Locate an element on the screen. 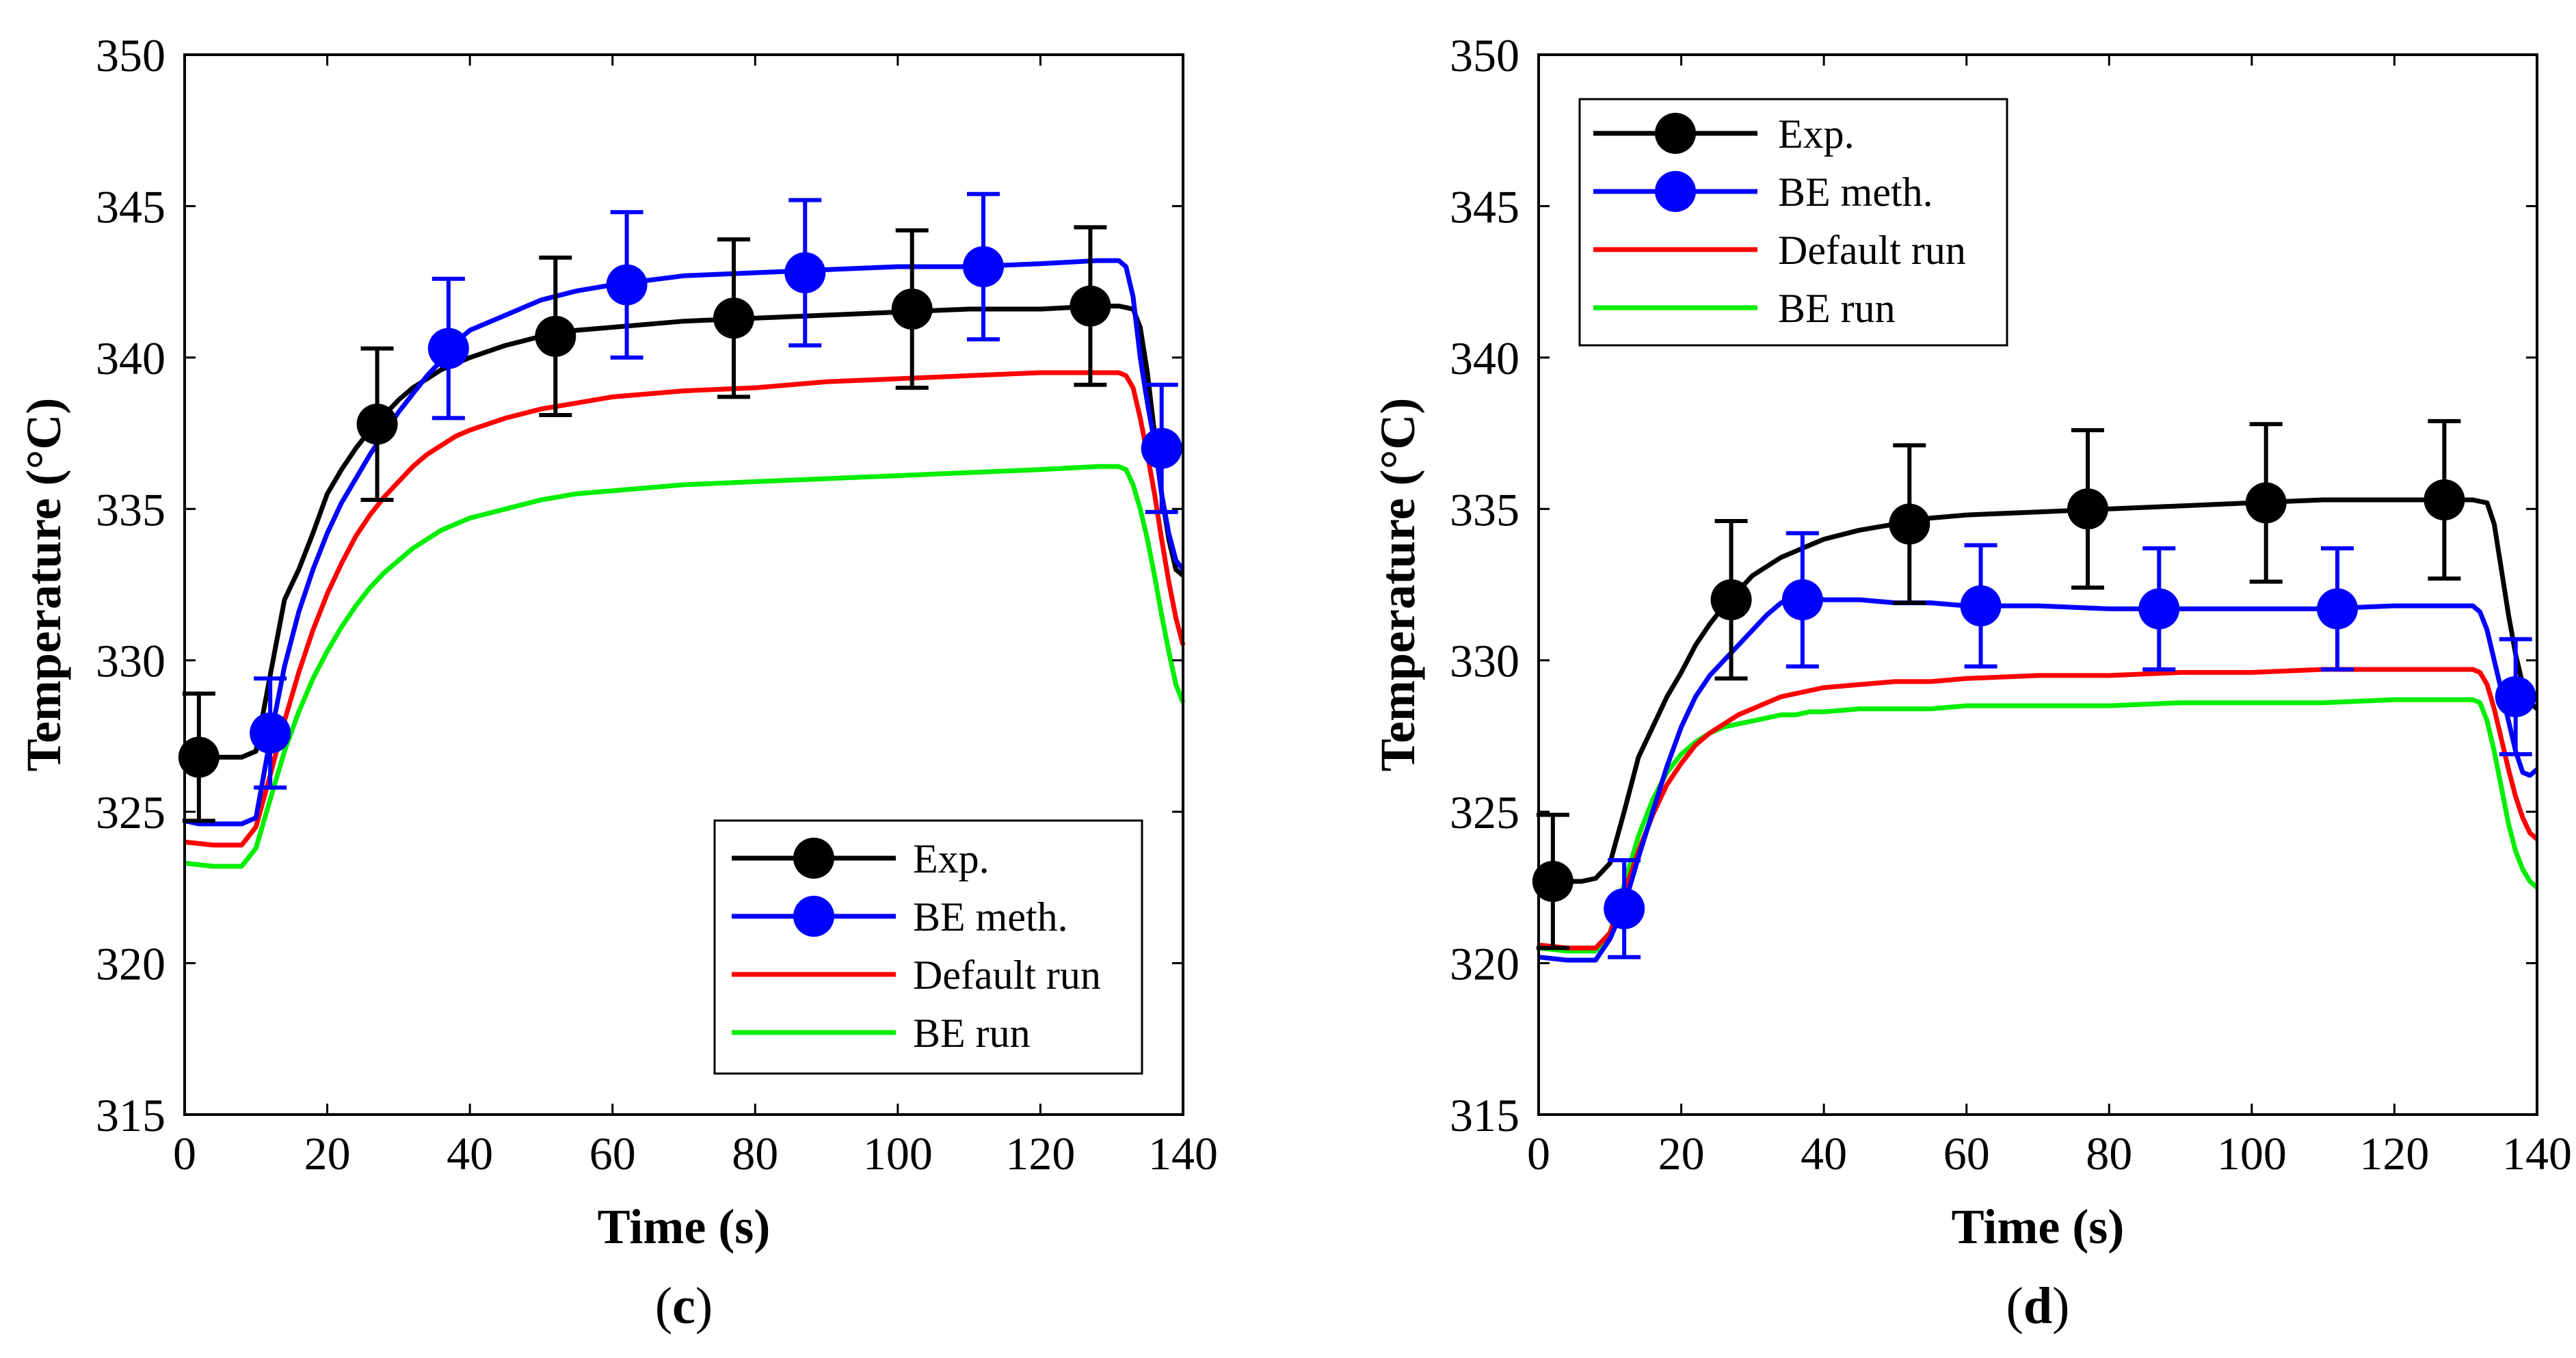 This screenshot has width=2576, height=1358. chart-c-x-tick-label-0: 0 is located at coordinates (184, 1154).